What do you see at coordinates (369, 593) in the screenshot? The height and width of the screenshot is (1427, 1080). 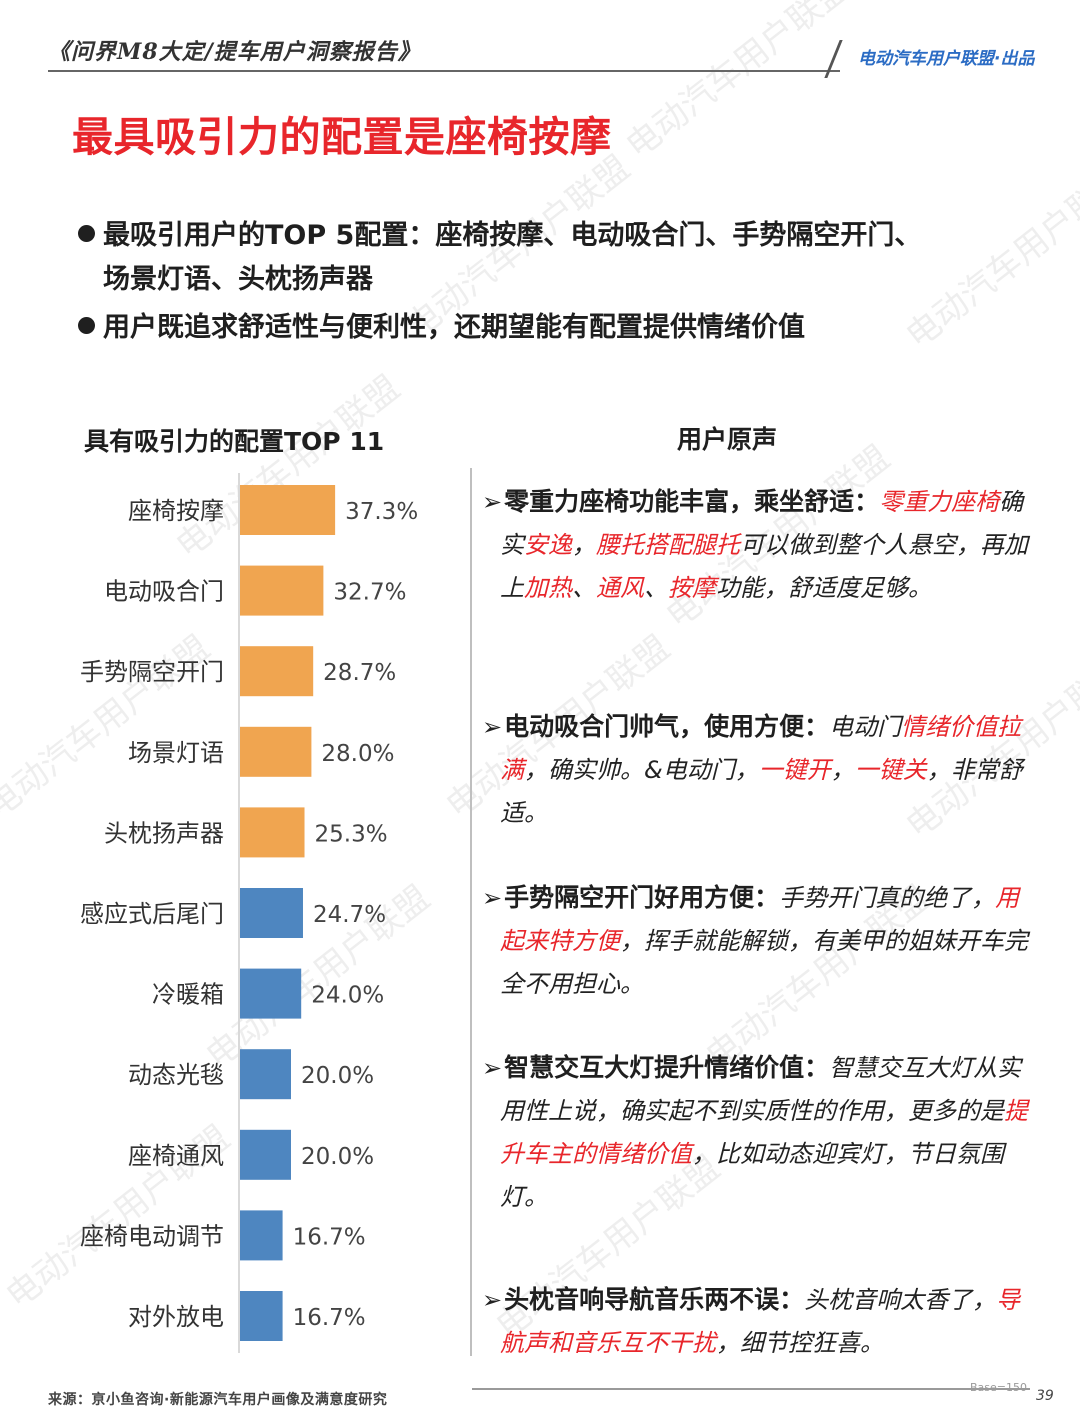 I see `value-label: 32.7%` at bounding box center [369, 593].